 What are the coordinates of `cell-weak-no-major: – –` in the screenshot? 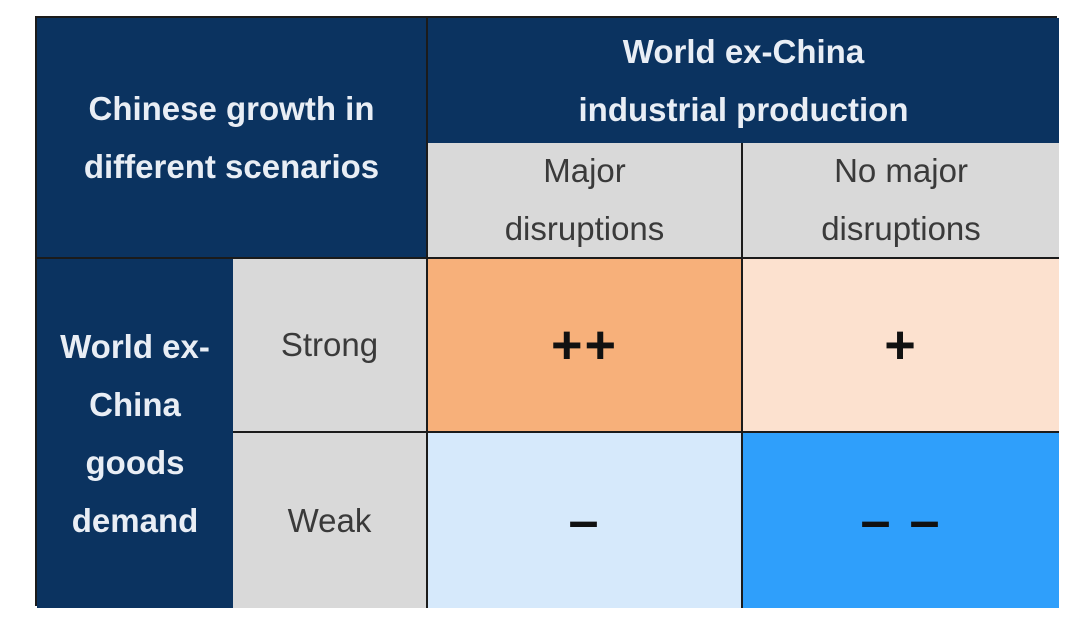 It's located at (901, 519).